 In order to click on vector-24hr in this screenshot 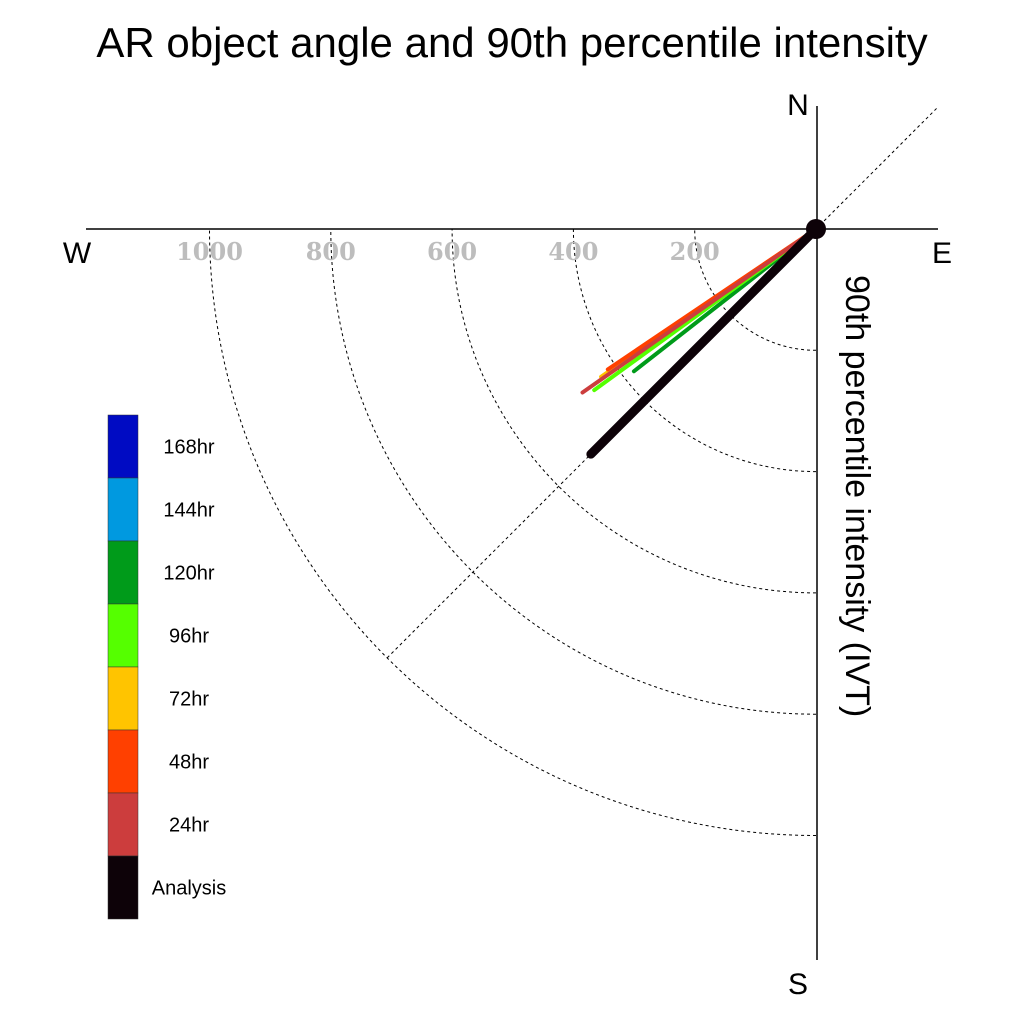, I will do `click(699, 311)`.